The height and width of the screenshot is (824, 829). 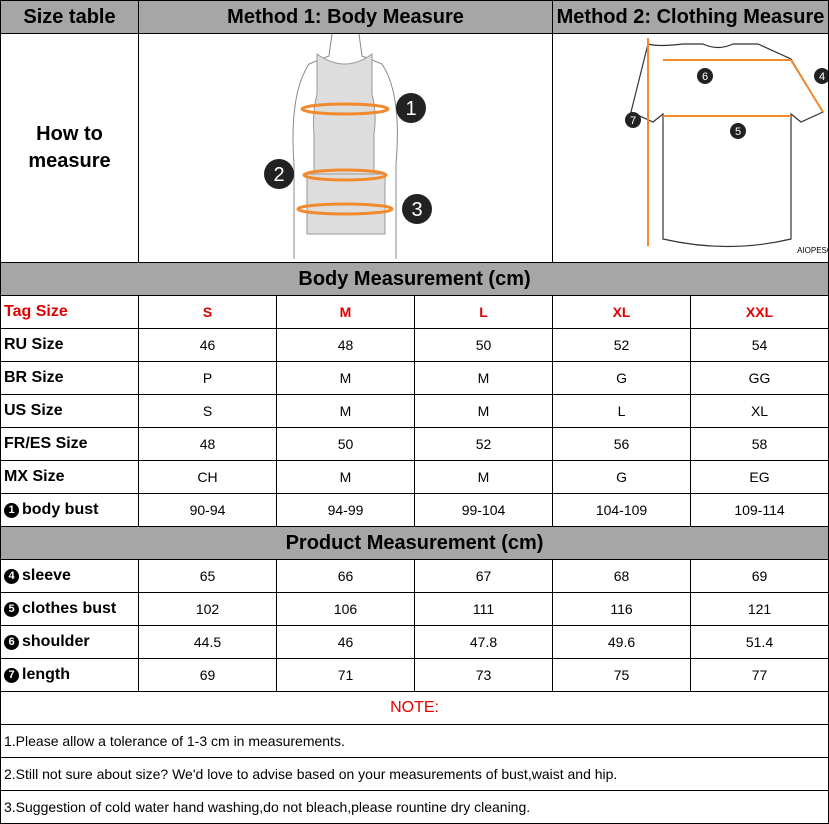 What do you see at coordinates (69, 345) in the screenshot?
I see `row-label: RU Size` at bounding box center [69, 345].